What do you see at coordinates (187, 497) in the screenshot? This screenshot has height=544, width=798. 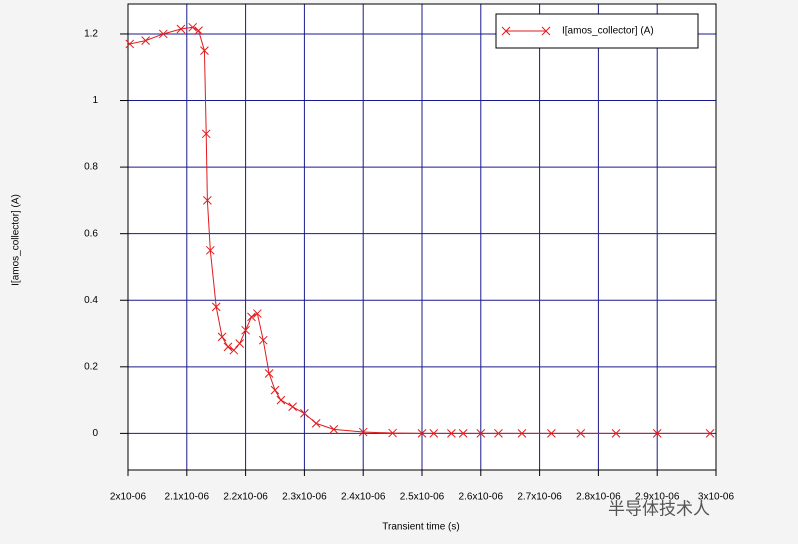 I see `x-tick-label: 2.1x10-06` at bounding box center [187, 497].